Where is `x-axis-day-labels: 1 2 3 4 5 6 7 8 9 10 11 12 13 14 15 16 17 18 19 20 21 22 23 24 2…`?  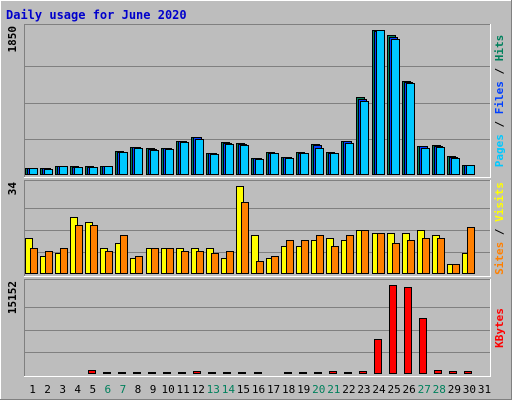
x-axis-day-labels: 1 2 3 4 5 6 7 8 9 10 11 12 13 14 15 16 17 18 19 20 21 22 23 24 2… is located at coordinates (260, 389).